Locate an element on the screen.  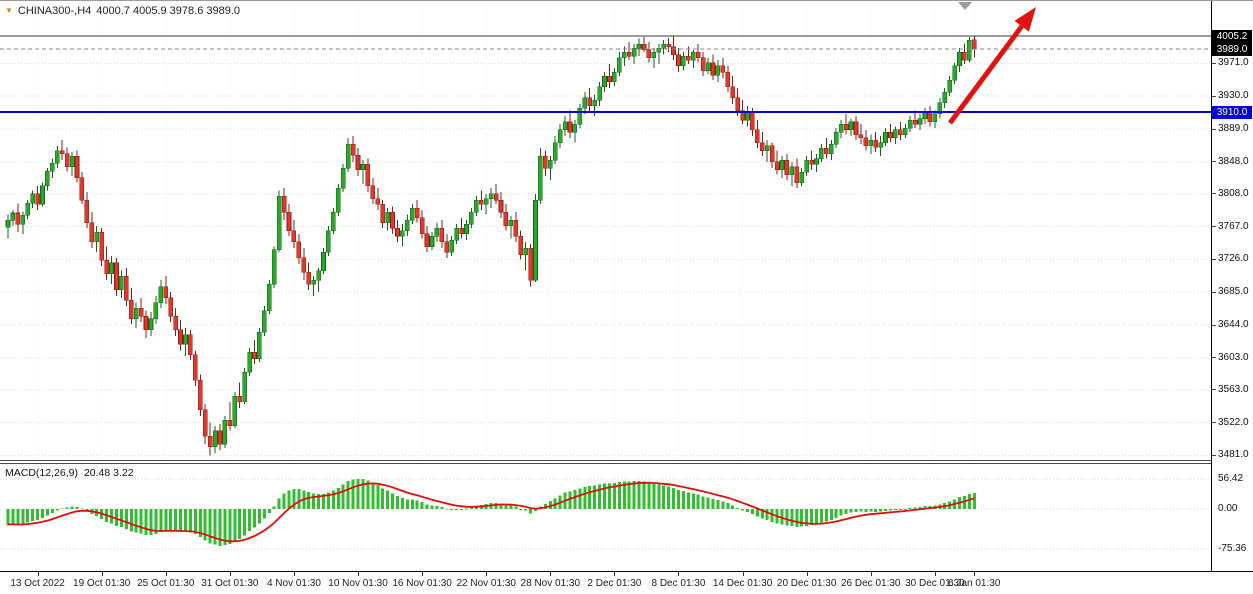
time-tick-label: 22 Nov 01:30 is located at coordinates (486, 583).